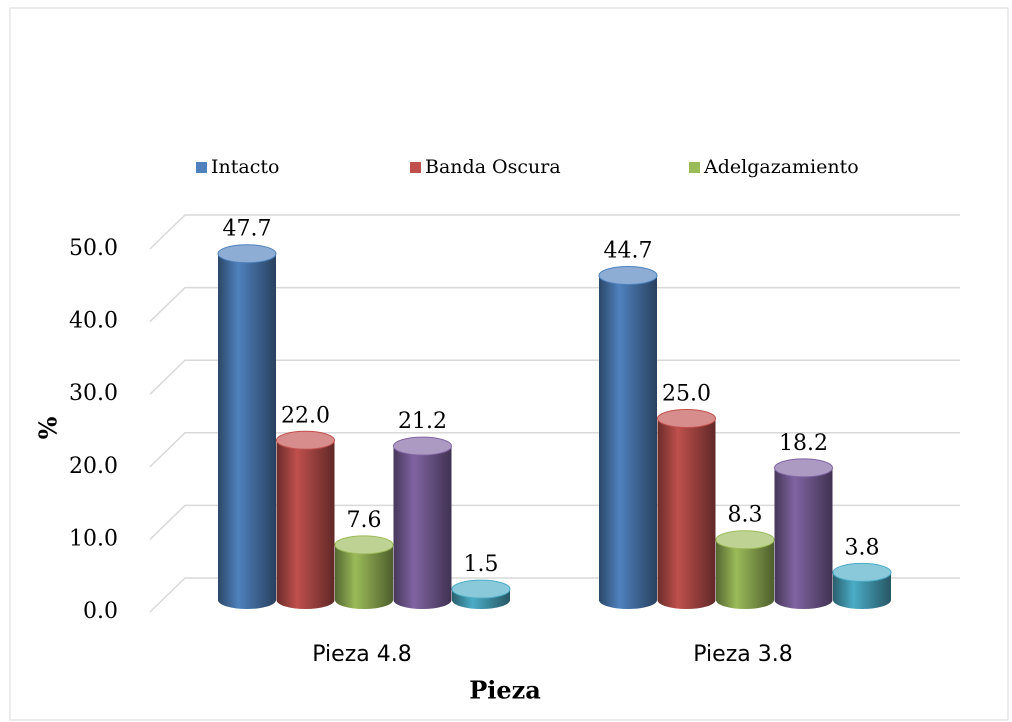 This screenshot has height=722, width=1012. I want to click on data-label: 44.7, so click(628, 250).